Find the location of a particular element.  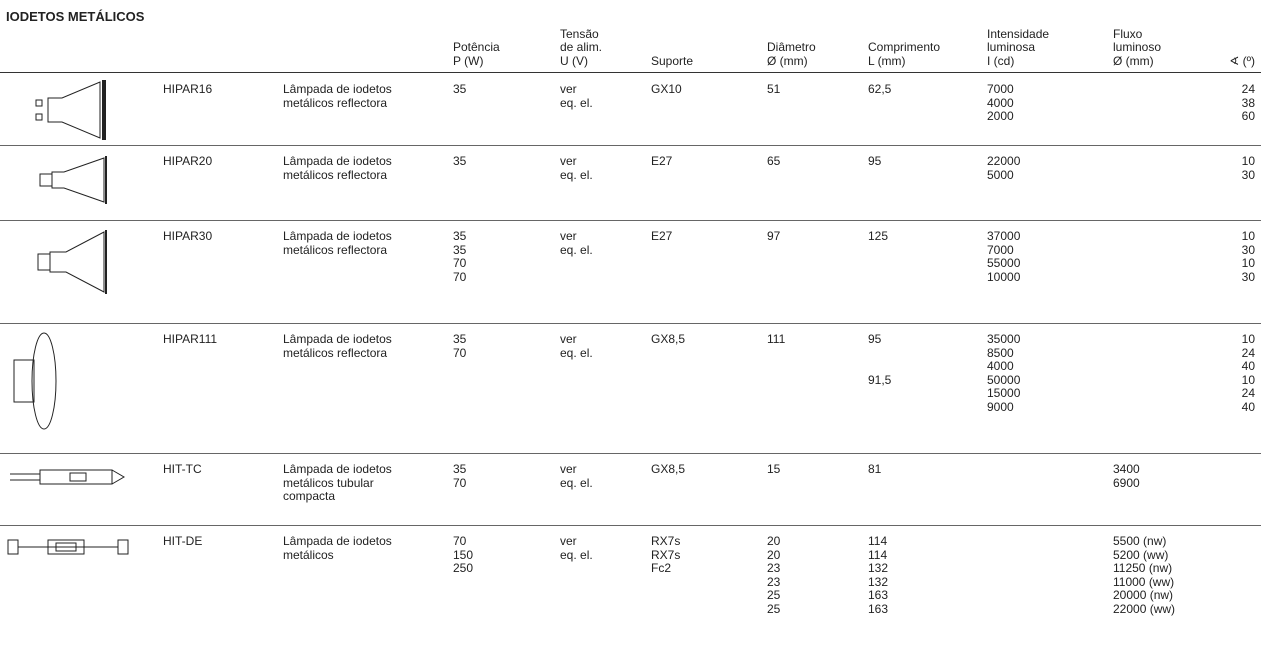

icon-hipar111 is located at coordinates (35, 381).